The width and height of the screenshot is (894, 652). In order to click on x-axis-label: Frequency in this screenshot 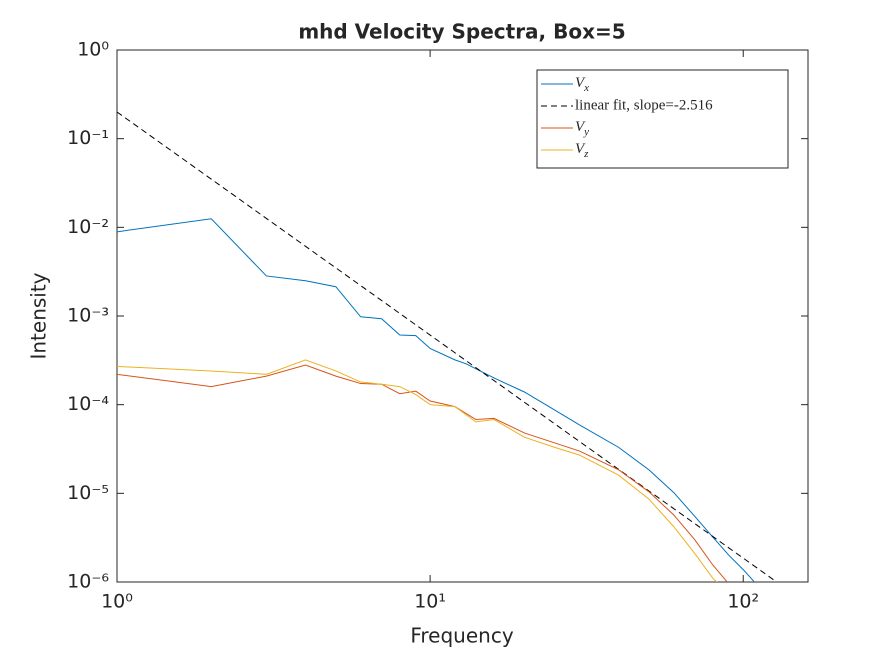, I will do `click(461, 636)`.